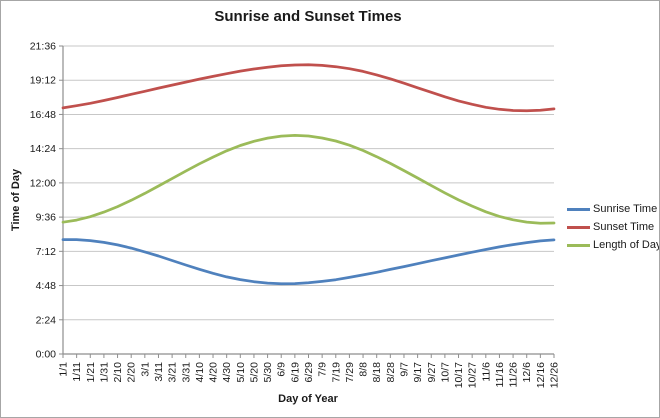 This screenshot has width=660, height=418. I want to click on x-tick-label: 6/29, so click(309, 372).